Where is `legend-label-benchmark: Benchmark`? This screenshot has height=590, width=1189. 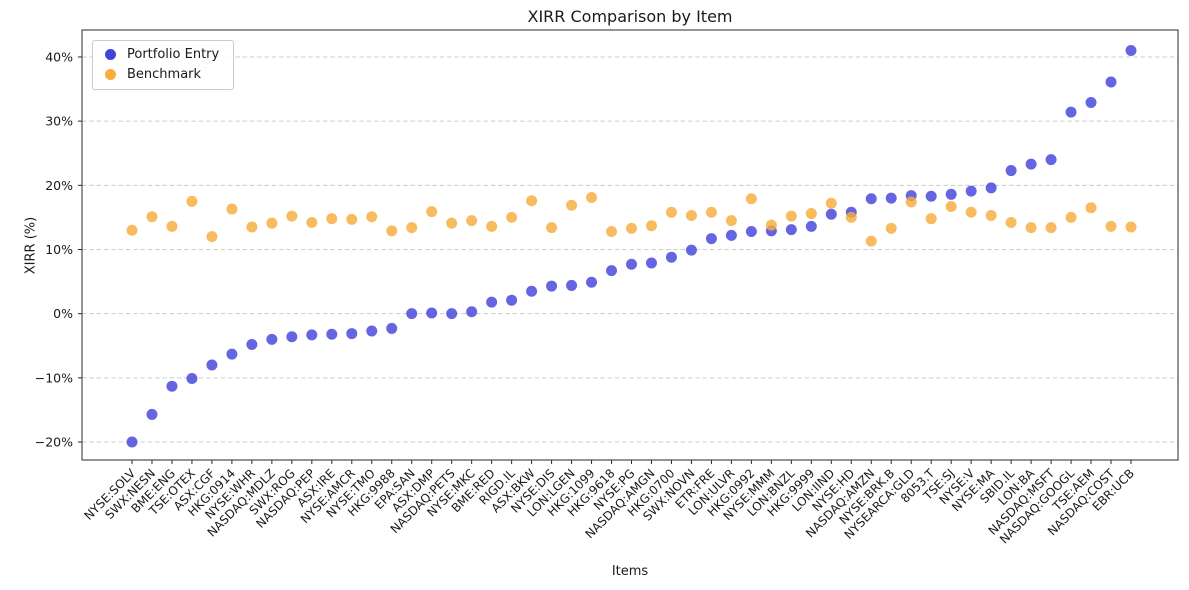
legend-label-benchmark: Benchmark is located at coordinates (164, 74).